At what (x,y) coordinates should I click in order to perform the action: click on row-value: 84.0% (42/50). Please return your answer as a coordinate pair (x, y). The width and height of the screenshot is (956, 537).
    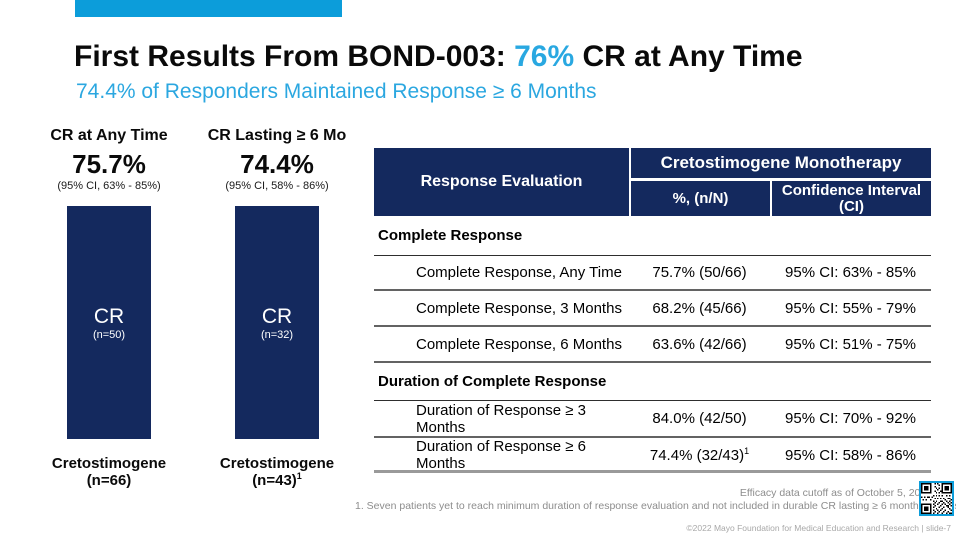
    Looking at the image, I should click on (699, 418).